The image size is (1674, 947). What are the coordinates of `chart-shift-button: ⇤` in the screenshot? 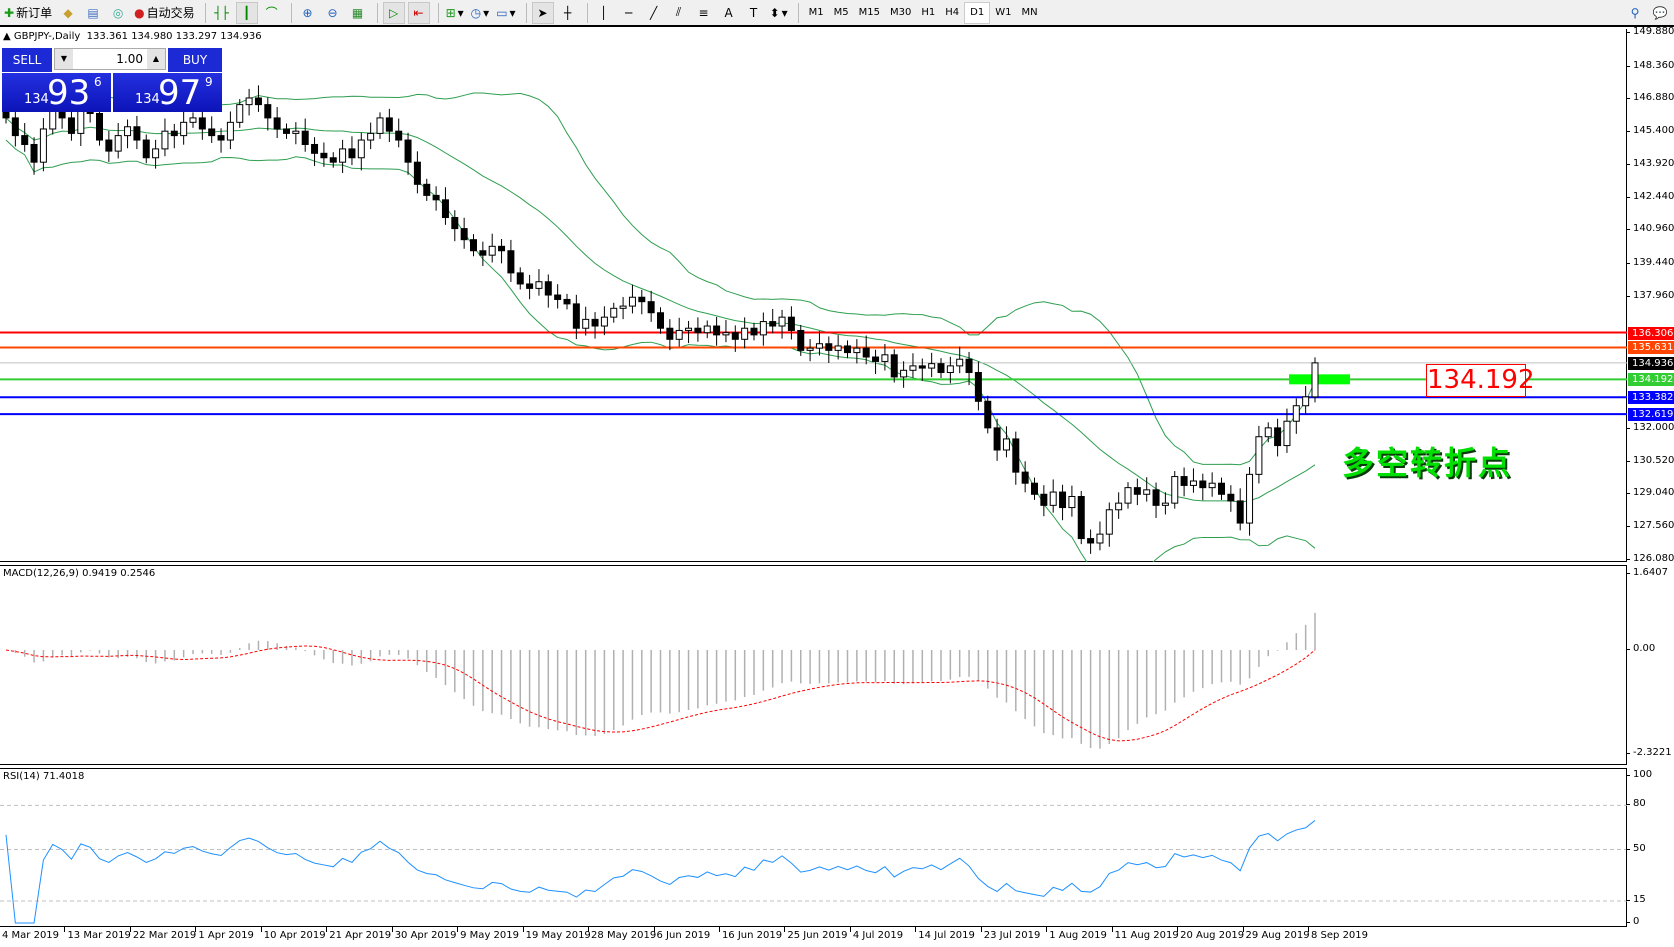 It's located at (418, 12).